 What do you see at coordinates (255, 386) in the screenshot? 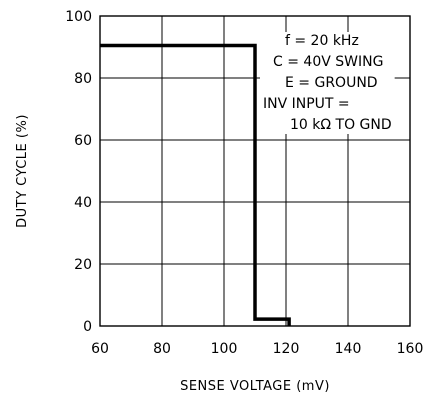
I see `x-axis-title: SENSE VOLTAGE (mV)` at bounding box center [255, 386].